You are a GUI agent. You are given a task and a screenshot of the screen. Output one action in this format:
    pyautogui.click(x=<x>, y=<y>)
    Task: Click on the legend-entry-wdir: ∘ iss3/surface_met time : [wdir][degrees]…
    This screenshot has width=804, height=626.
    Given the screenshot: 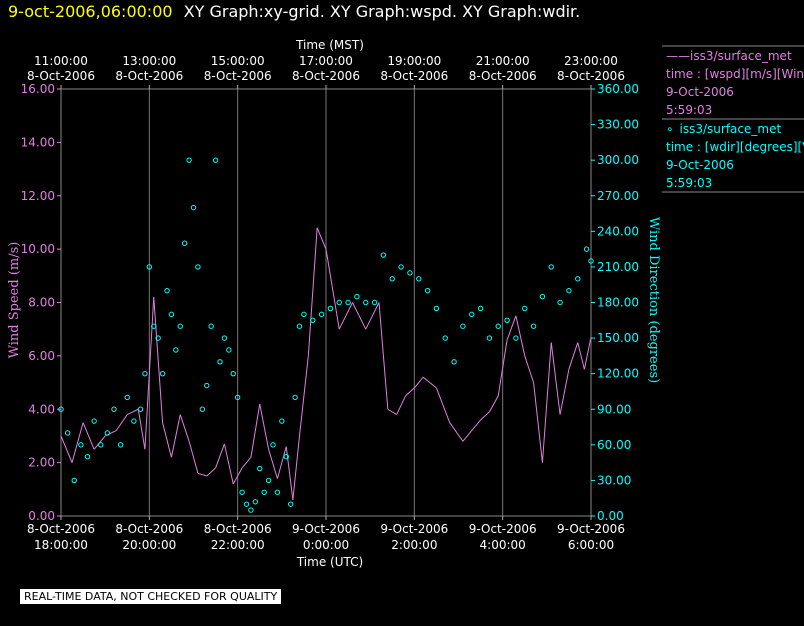 What is the action you would take?
    pyautogui.click(x=733, y=156)
    